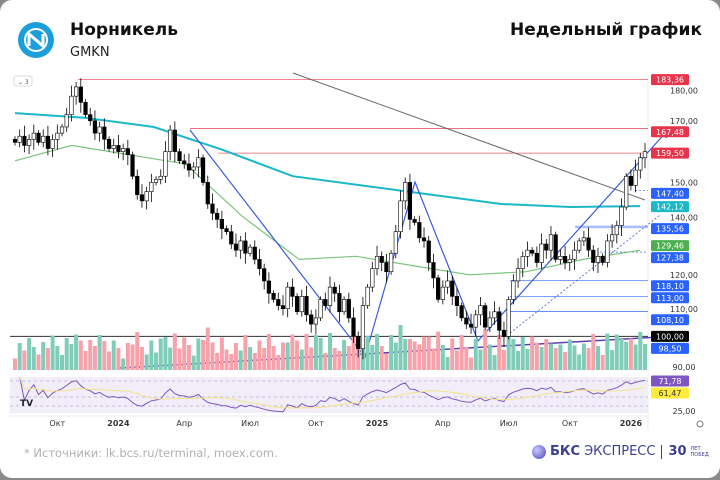 Image resolution: width=720 pixels, height=480 pixels. I want to click on time-tick: 2026, so click(631, 423).